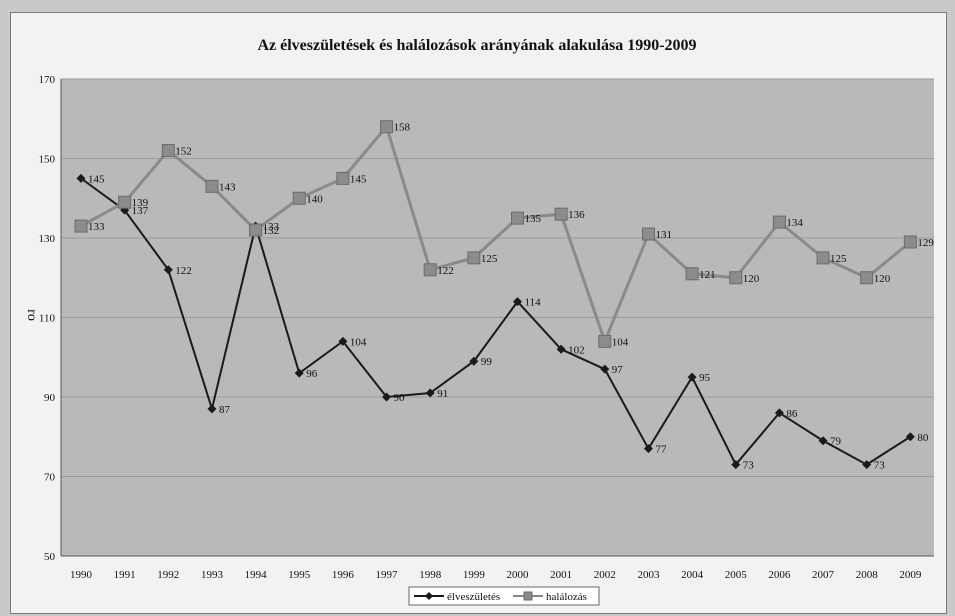  I want to click on y-tick-label: 130, so click(47, 239).